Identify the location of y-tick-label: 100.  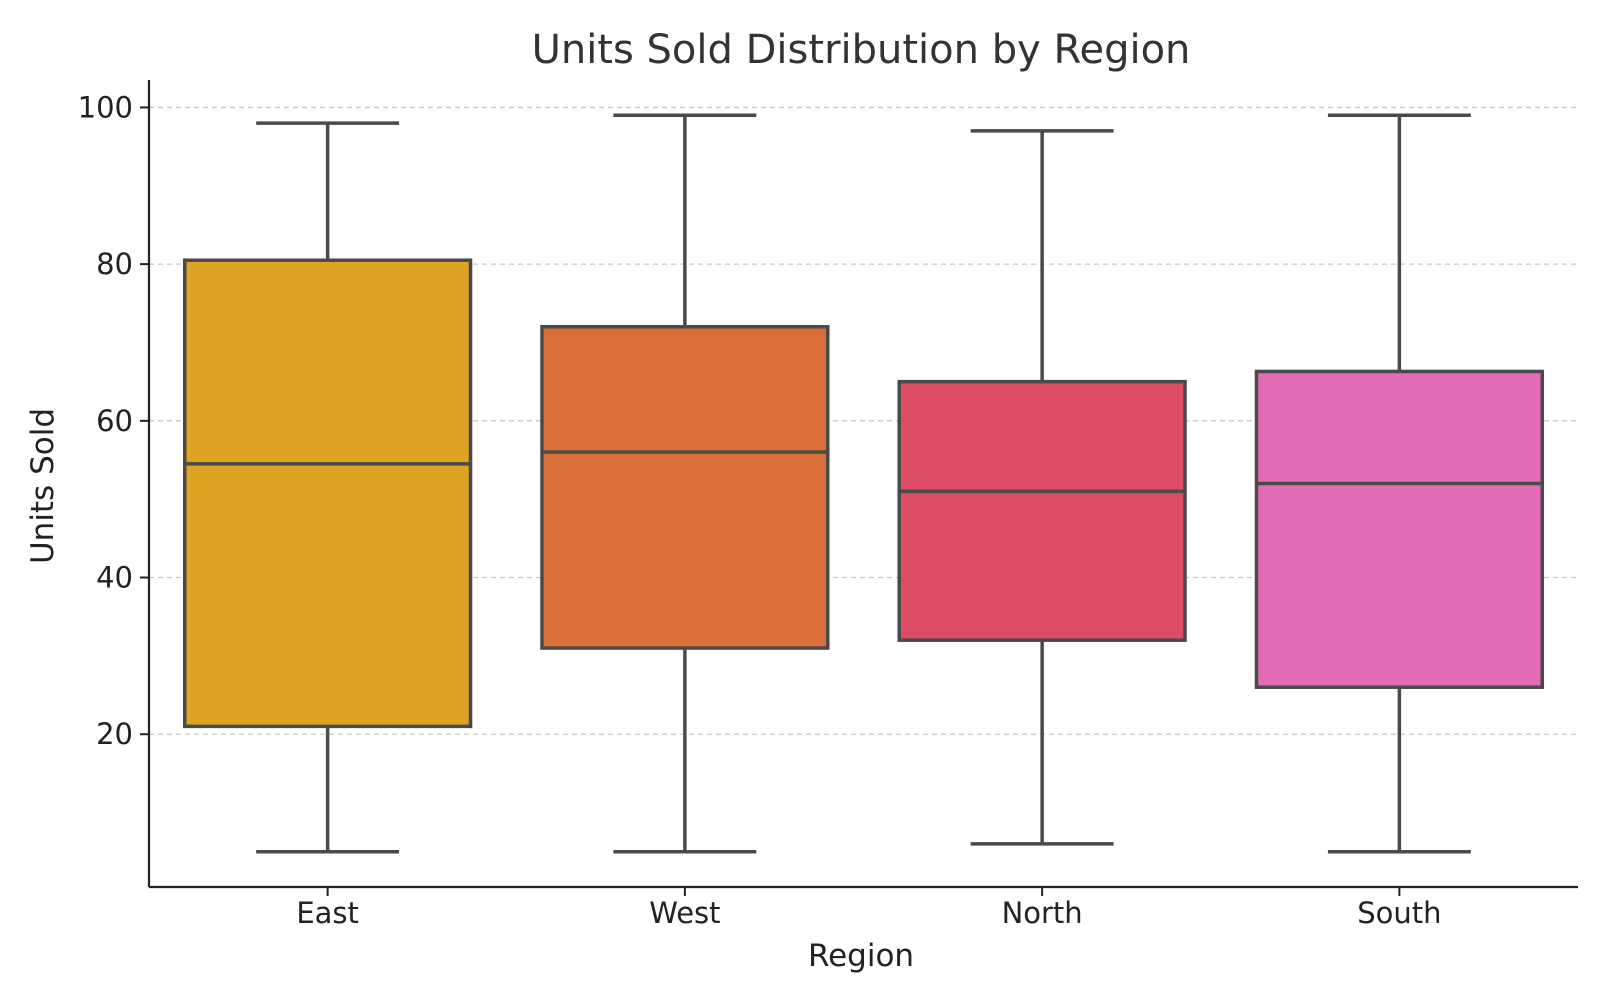
(105, 107).